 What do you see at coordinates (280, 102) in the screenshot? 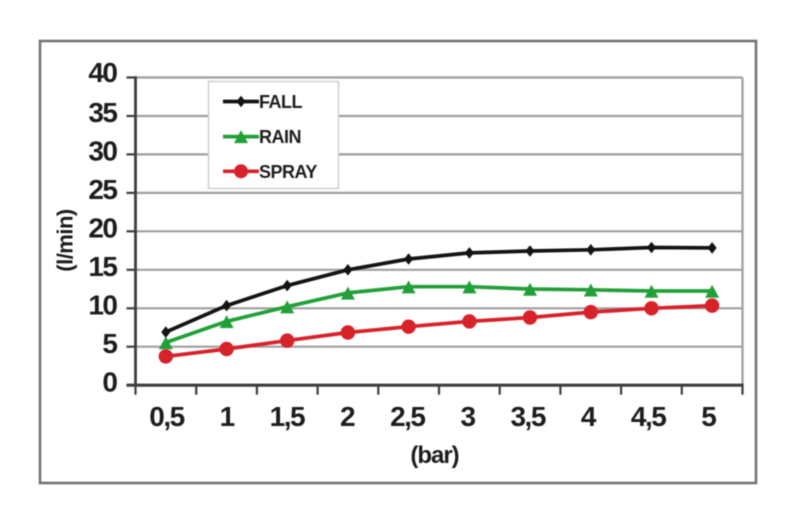
I see `svg-text: FALL` at bounding box center [280, 102].